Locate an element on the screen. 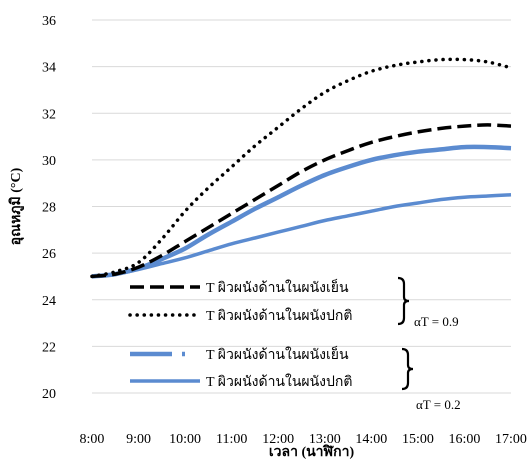 The width and height of the screenshot is (531, 460). y-tick-label: 28 is located at coordinates (49, 208).